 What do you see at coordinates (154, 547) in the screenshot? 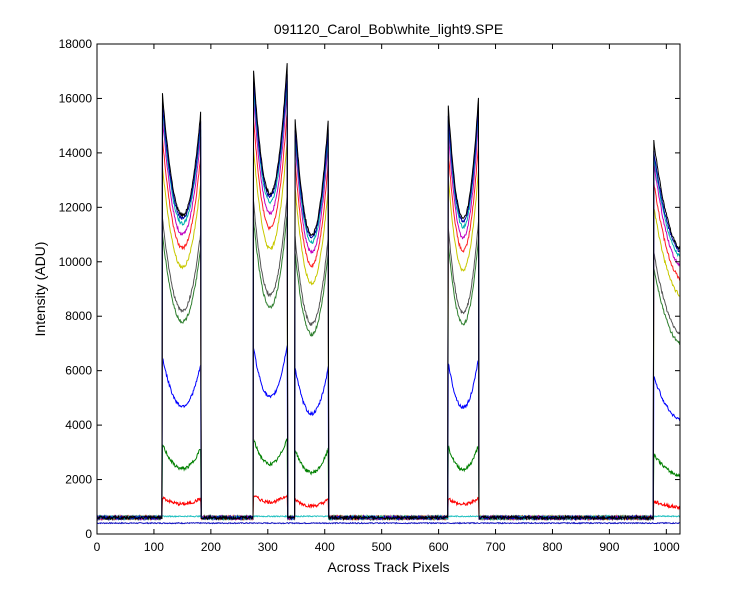
I see `x-tick-label: 100` at bounding box center [154, 547].